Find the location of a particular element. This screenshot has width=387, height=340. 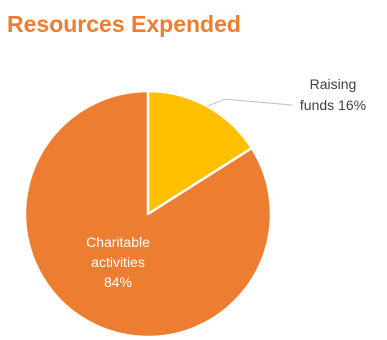

slice-label-line: funds 16% is located at coordinates (333, 105).